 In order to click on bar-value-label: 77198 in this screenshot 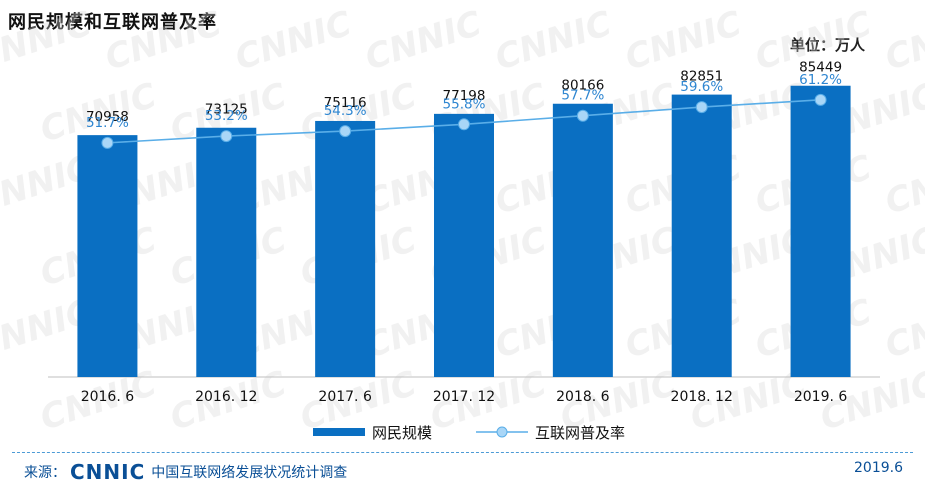, I will do `click(464, 96)`.